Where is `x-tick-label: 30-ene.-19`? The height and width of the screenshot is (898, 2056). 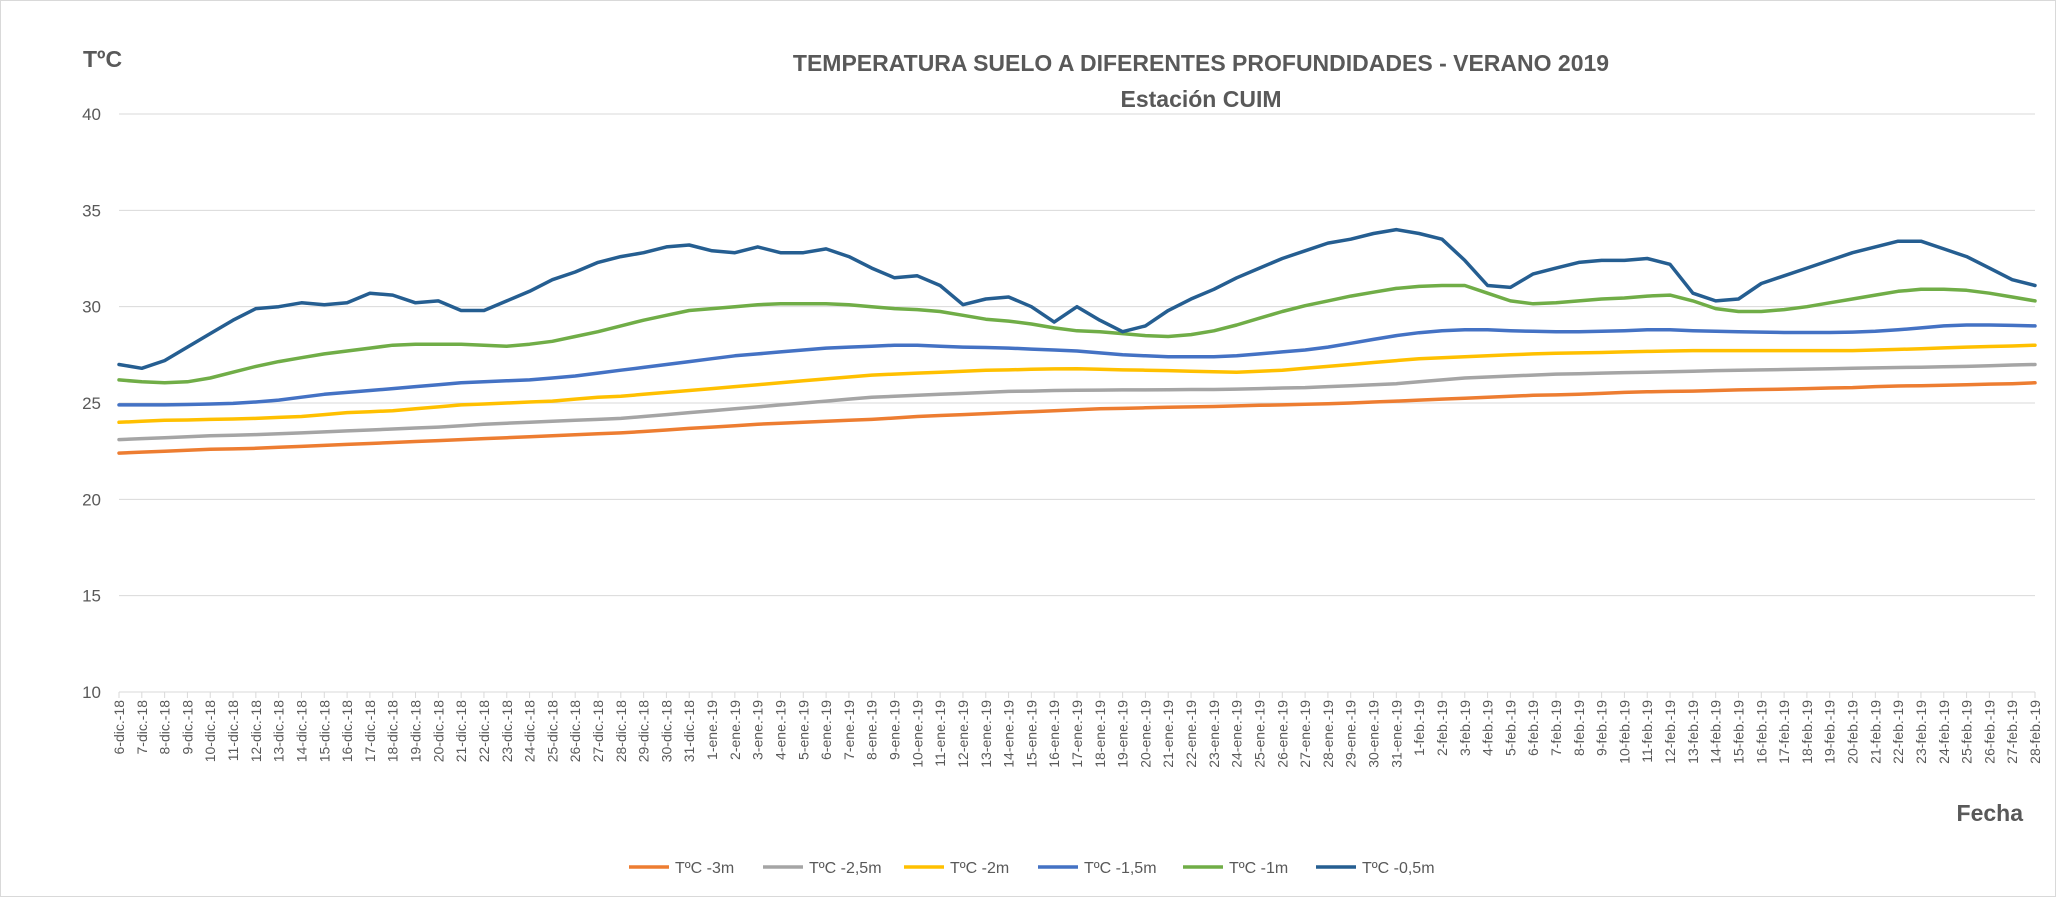
x-tick-label: 30-ene.-19 is located at coordinates (1374, 734).